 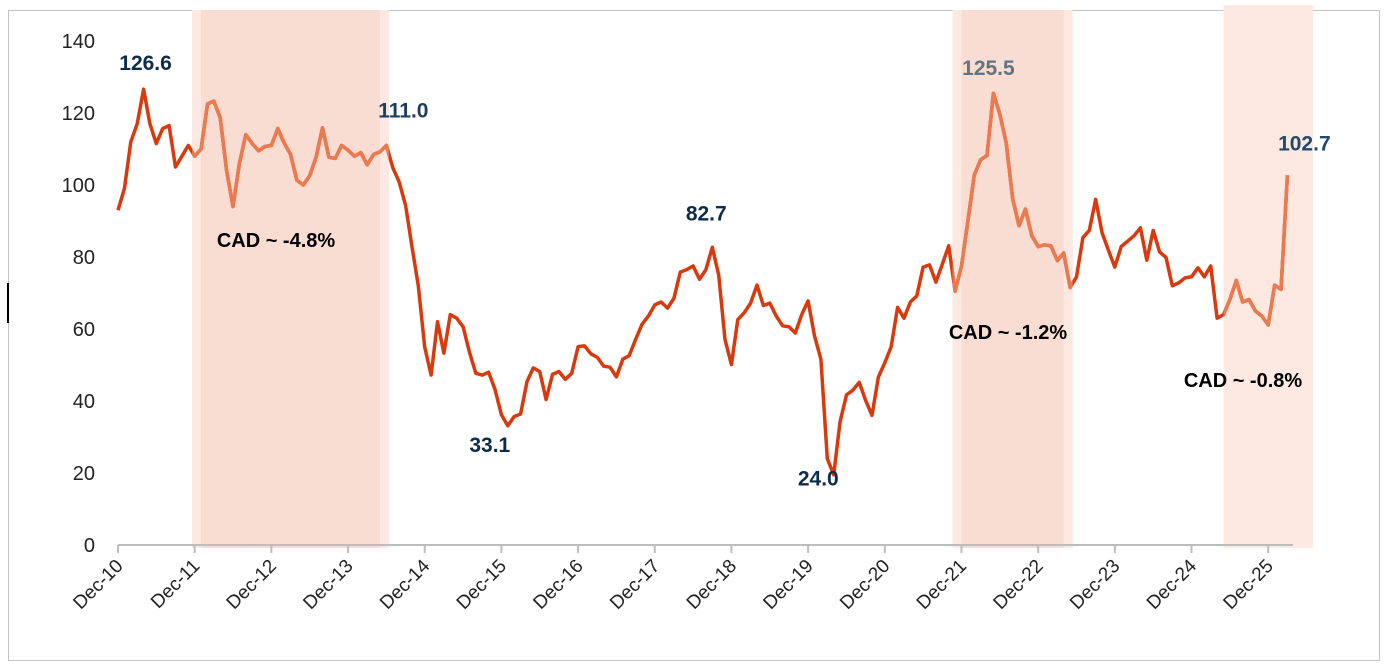 What do you see at coordinates (78, 114) in the screenshot?
I see `y-tick-label: 120` at bounding box center [78, 114].